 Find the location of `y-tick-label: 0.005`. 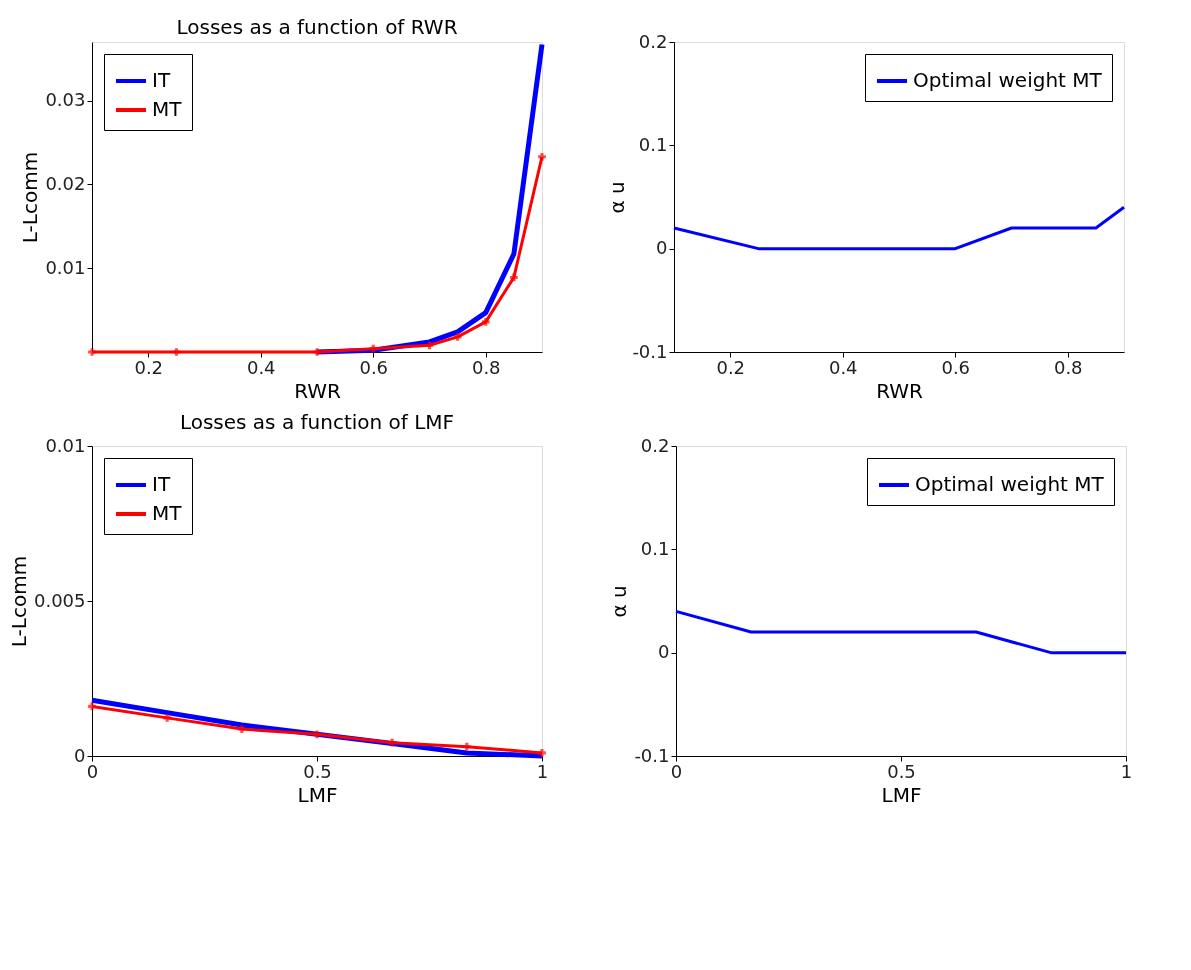

y-tick-label: 0.005 is located at coordinates (59, 600).